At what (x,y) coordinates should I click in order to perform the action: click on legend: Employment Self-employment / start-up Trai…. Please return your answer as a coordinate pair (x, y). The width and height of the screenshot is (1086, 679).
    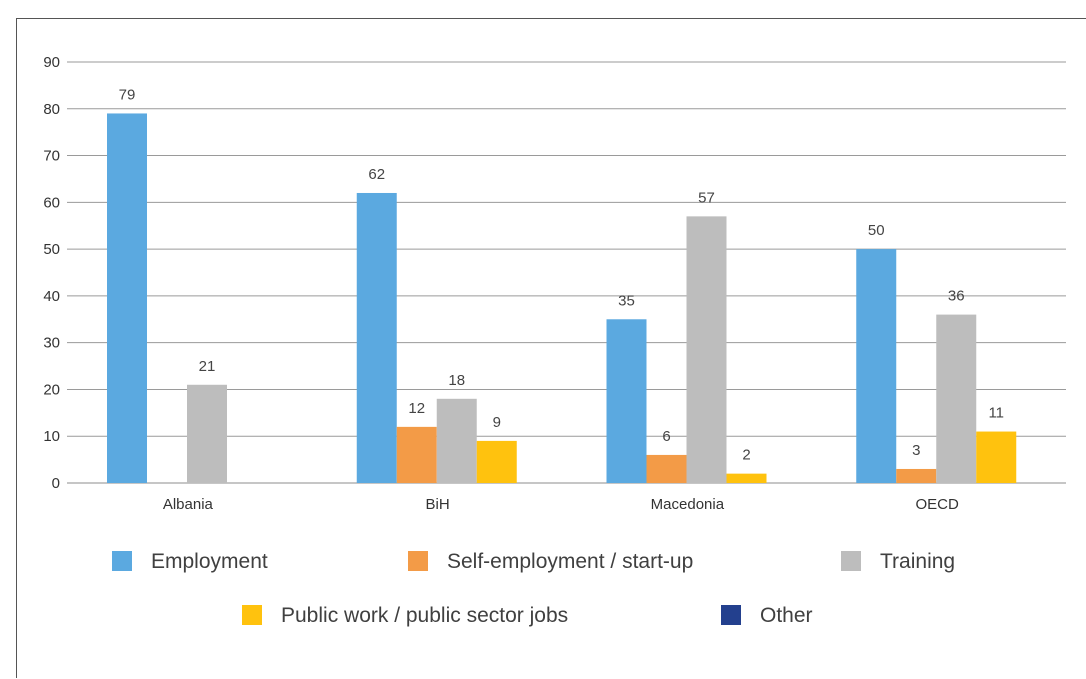
    Looking at the image, I should click on (533, 588).